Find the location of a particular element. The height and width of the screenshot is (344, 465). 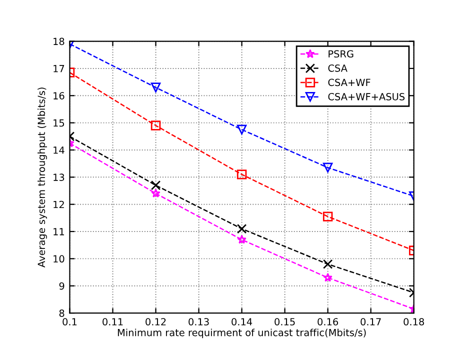

y-tick-label: 8 is located at coordinates (61, 313).